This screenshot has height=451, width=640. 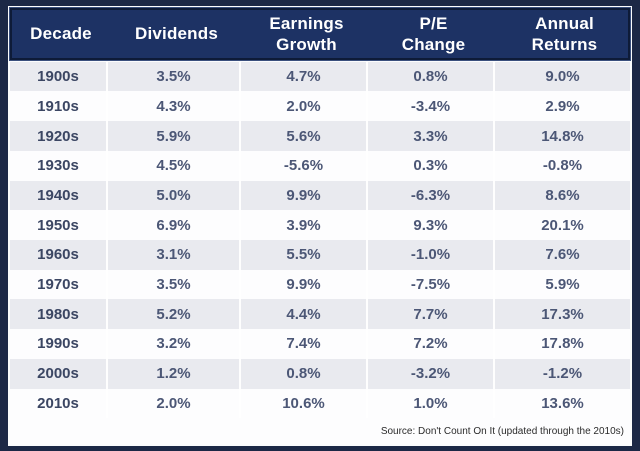 What do you see at coordinates (431, 373) in the screenshot?
I see `pe-change-cell: -3.2%` at bounding box center [431, 373].